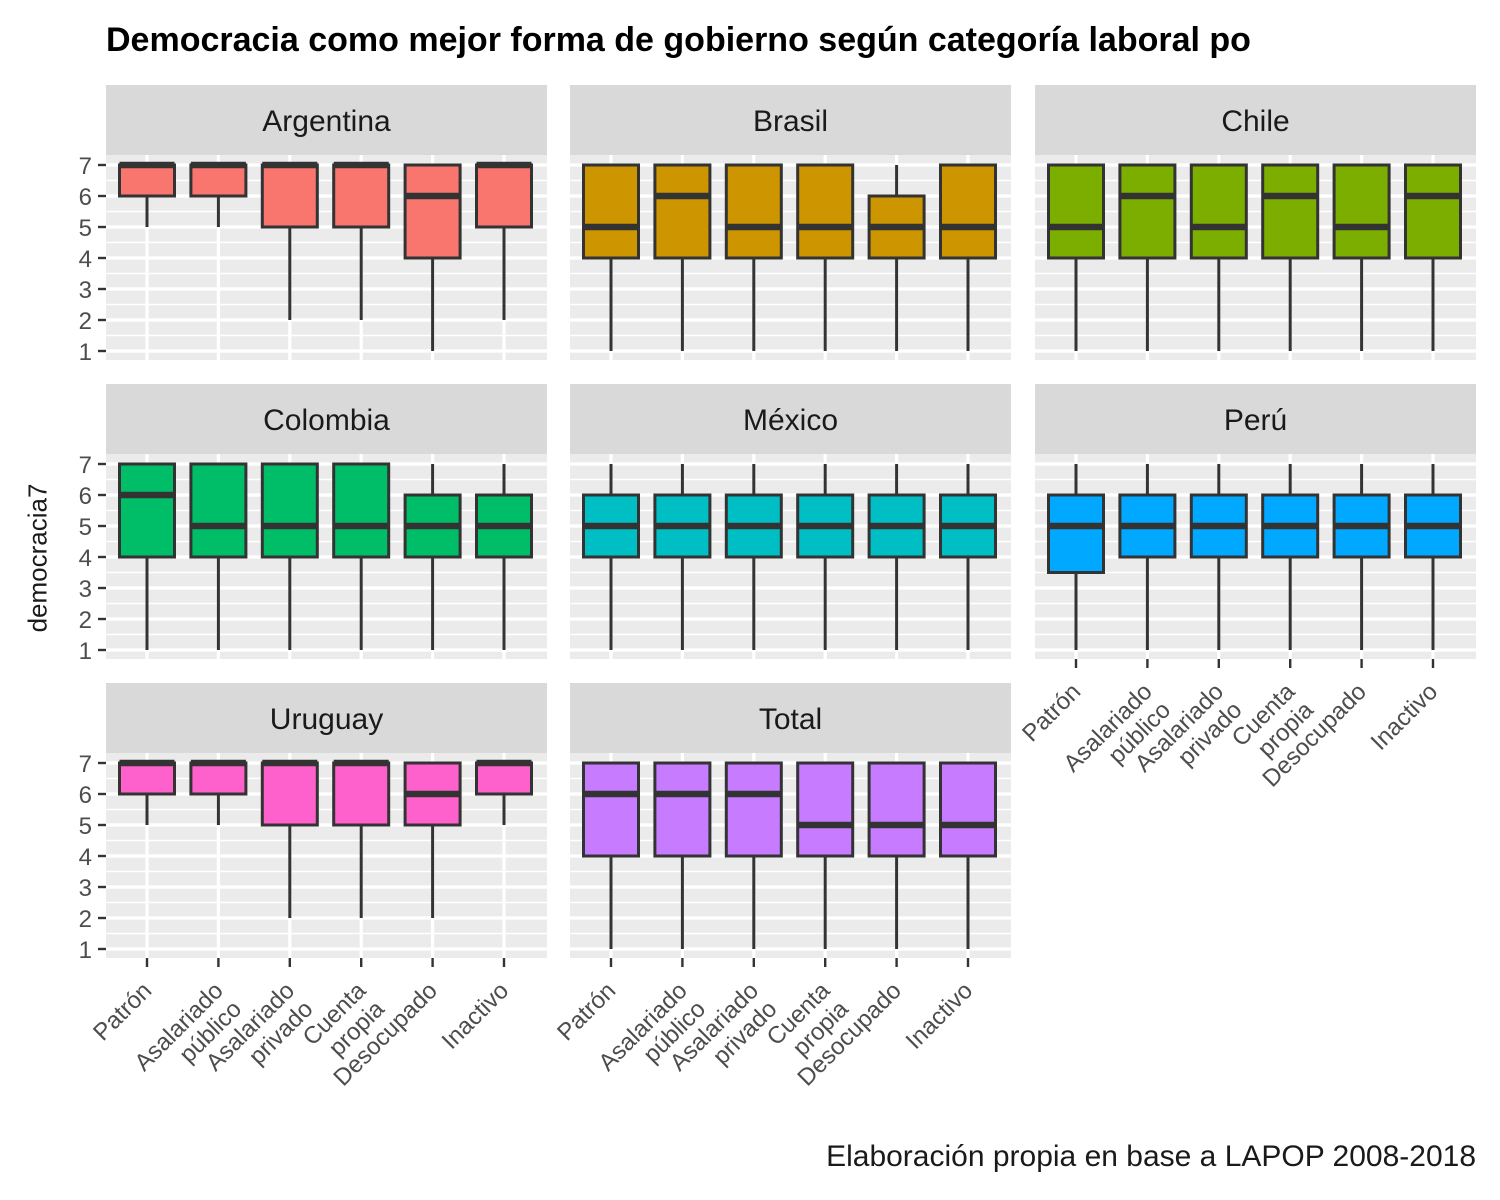  I want to click on facet-strip-label: Brasil, so click(790, 121).